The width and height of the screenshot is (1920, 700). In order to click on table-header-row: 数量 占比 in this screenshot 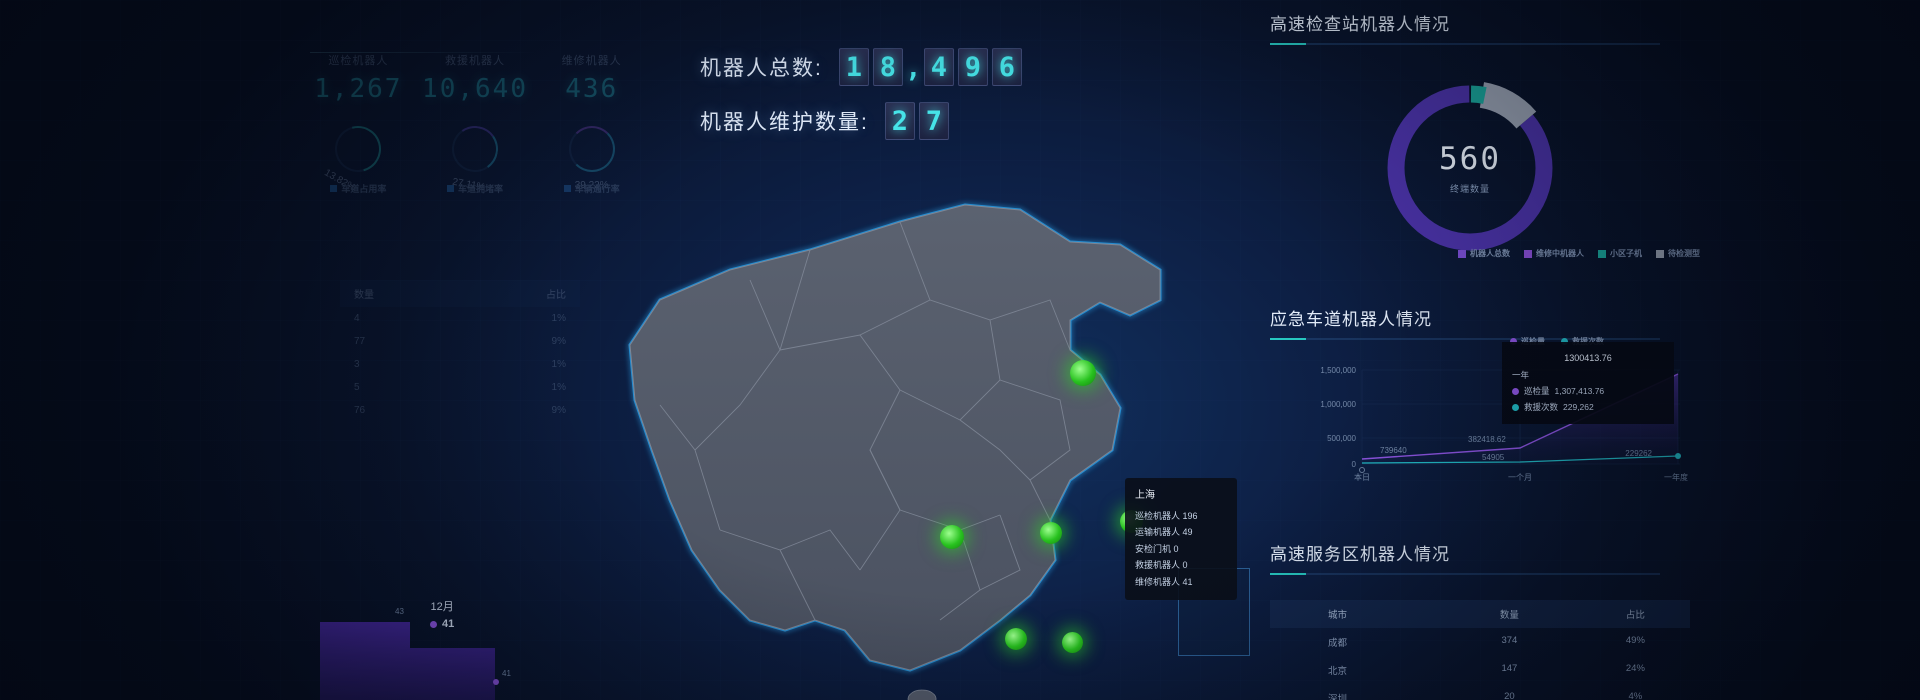, I will do `click(460, 293)`.